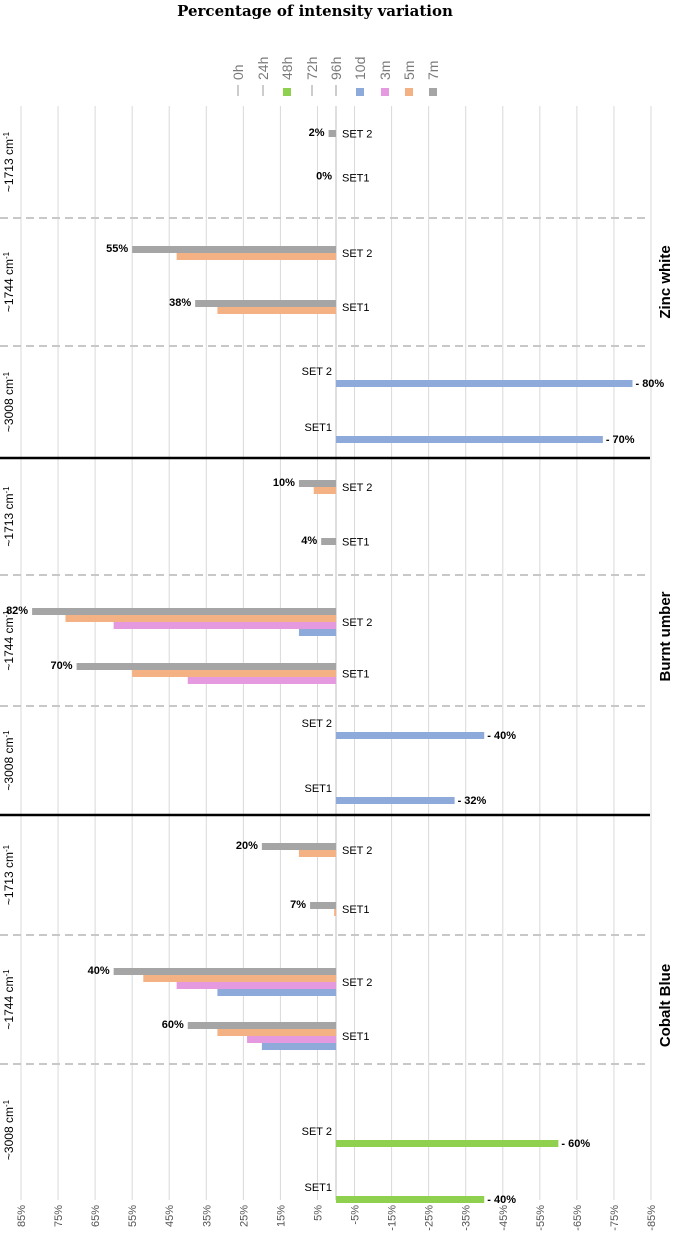 The width and height of the screenshot is (685, 1234). Describe the element at coordinates (541, 1218) in the screenshot. I see `x-tick-label: -55%` at that location.